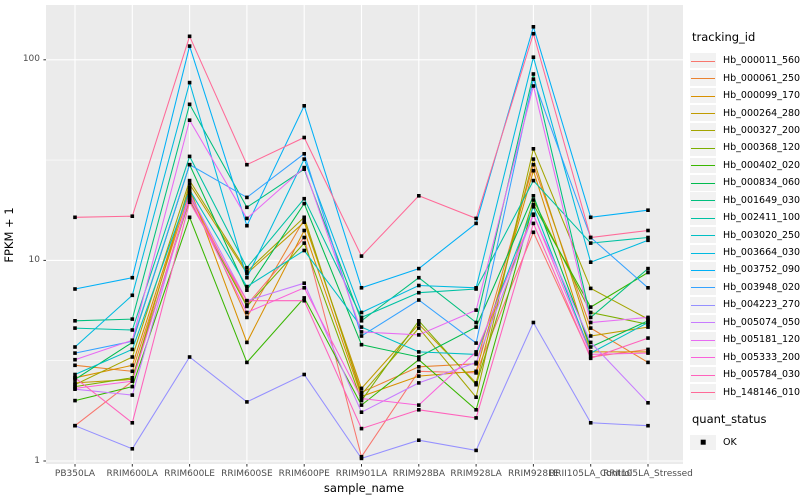  What do you see at coordinates (761, 270) in the screenshot?
I see `legend-item-label: Hb_003752_090` at bounding box center [761, 270].